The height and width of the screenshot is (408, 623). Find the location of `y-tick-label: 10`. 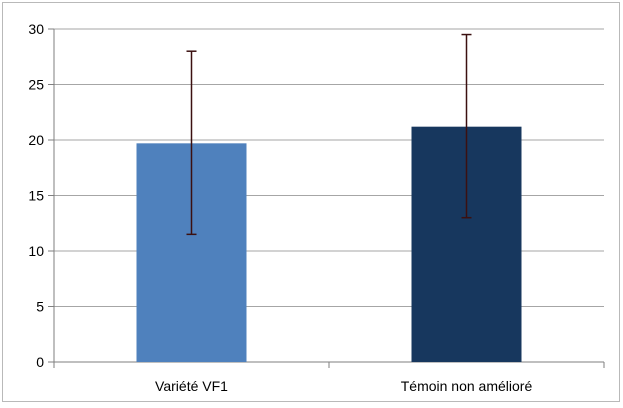

y-tick-label: 10 is located at coordinates (36, 251).